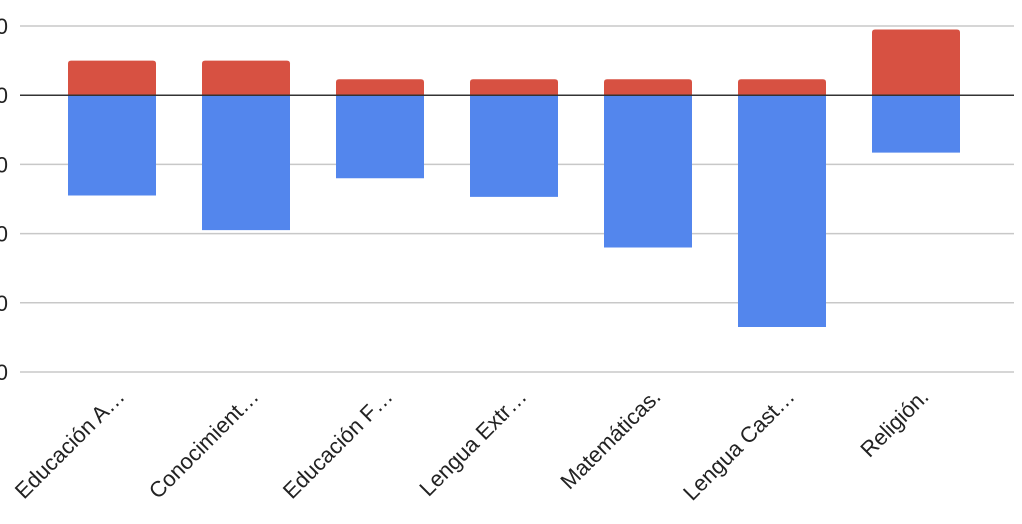 This screenshot has width=1022, height=524. What do you see at coordinates (4, 199) in the screenshot?
I see `y-axis-ticks: 0 0 0 0 0 0` at bounding box center [4, 199].